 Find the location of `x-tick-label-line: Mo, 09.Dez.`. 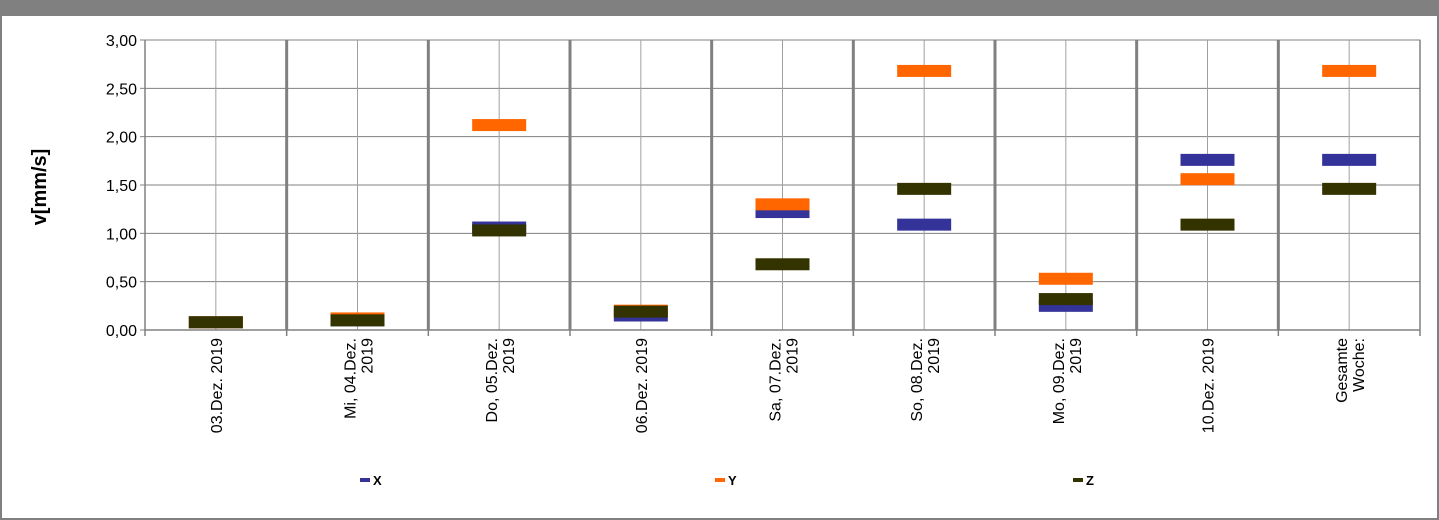

x-tick-label-line: Mo, 09.Dez. is located at coordinates (1059, 381).